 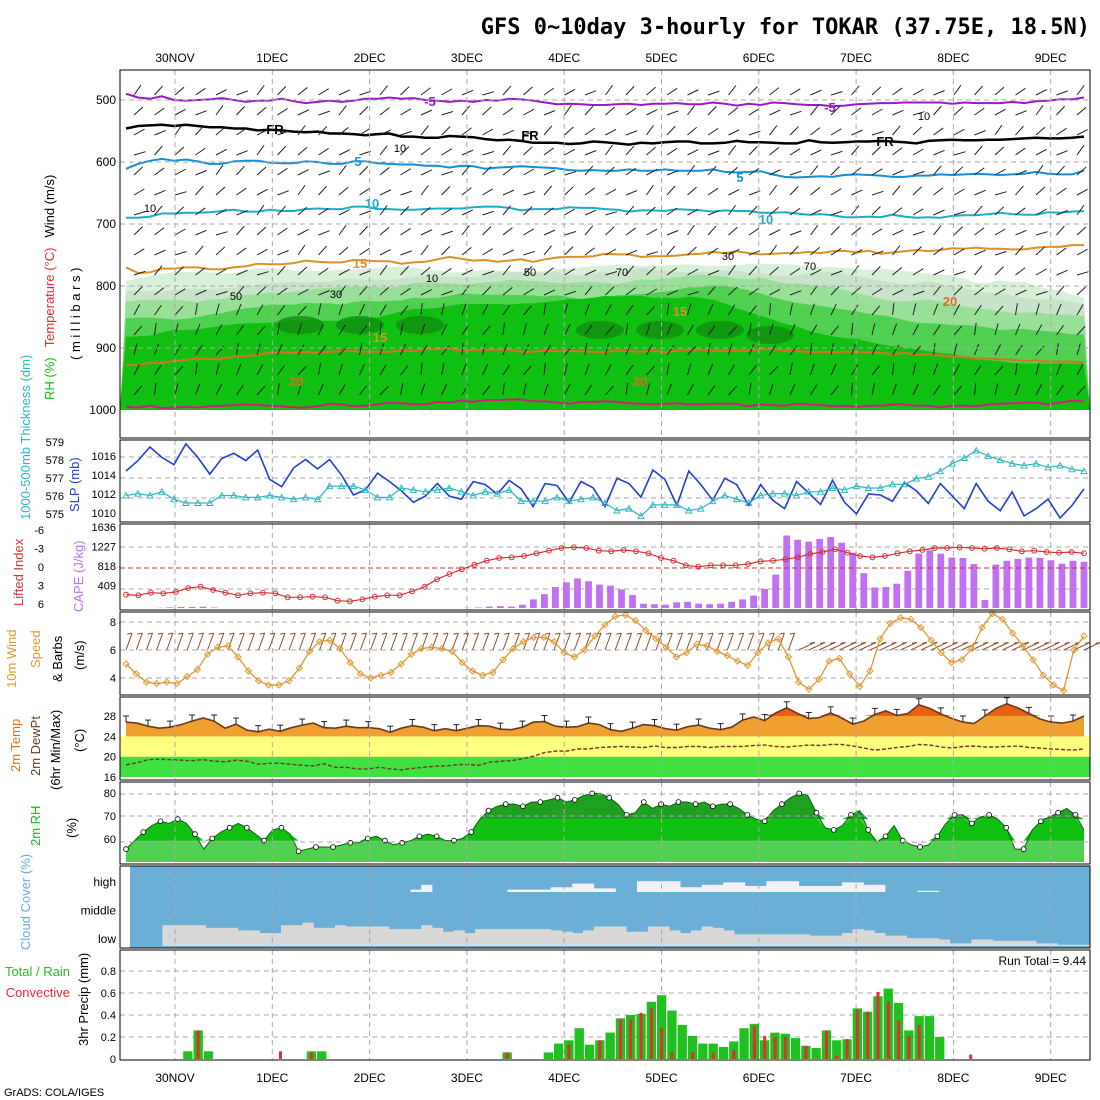 What do you see at coordinates (686, 889) in the screenshot?
I see `cloud-high-bar` at bounding box center [686, 889].